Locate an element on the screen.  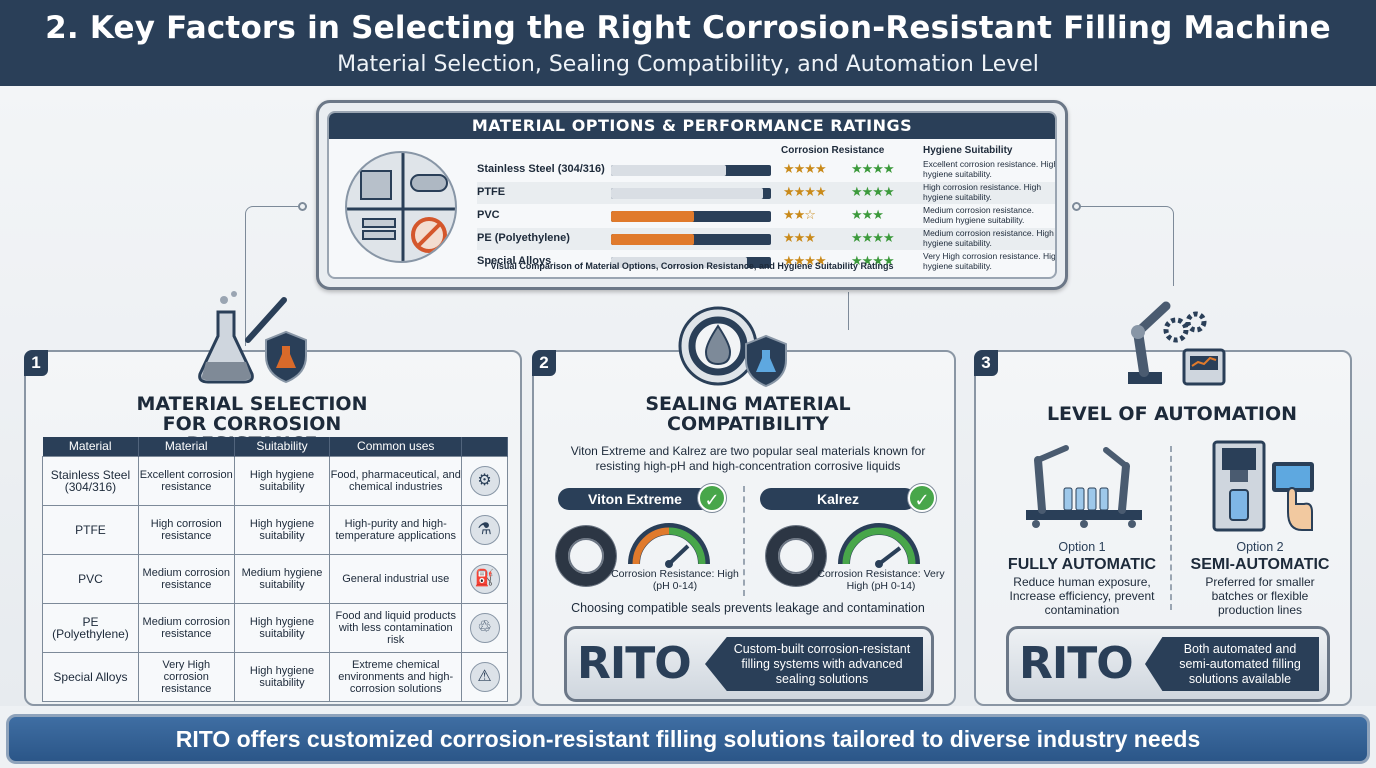
cell-material: Stainless Steel (304/316) is located at coordinates (90, 480).